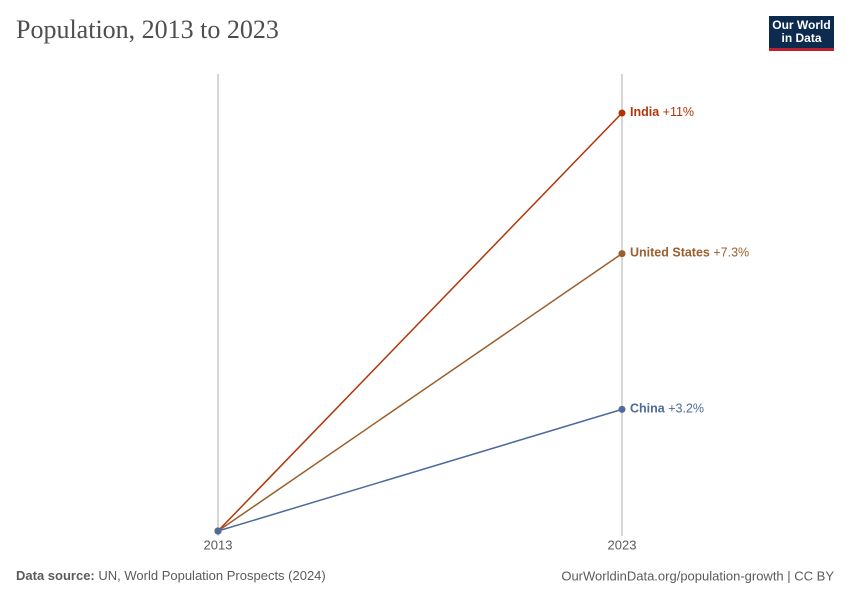  What do you see at coordinates (218, 544) in the screenshot?
I see `x-tick-label: 2013` at bounding box center [218, 544].